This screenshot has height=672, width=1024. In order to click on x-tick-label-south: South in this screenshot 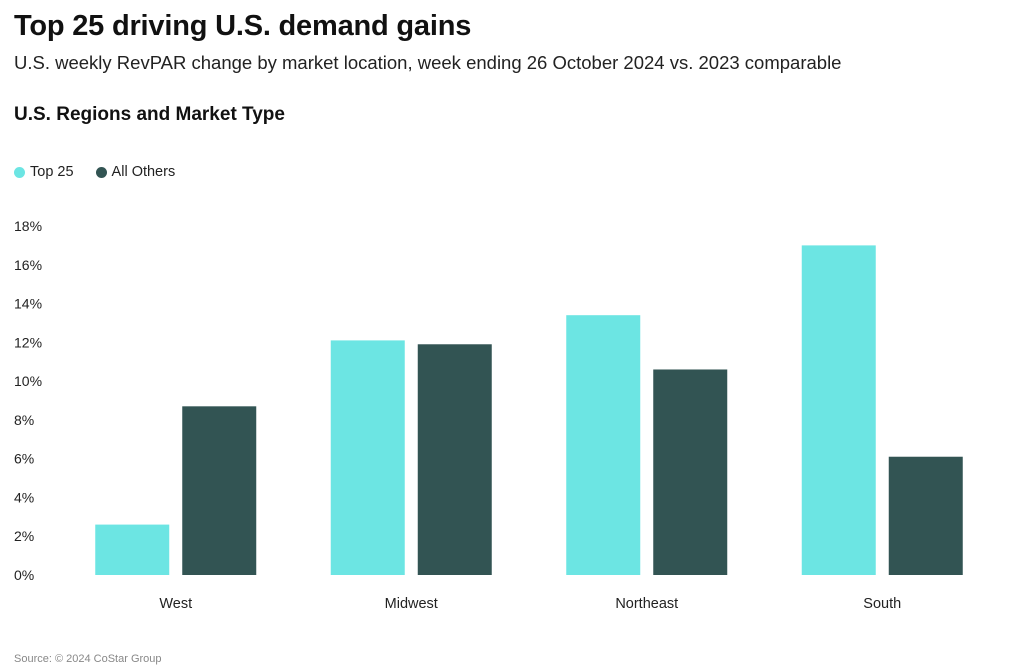, I will do `click(882, 604)`.